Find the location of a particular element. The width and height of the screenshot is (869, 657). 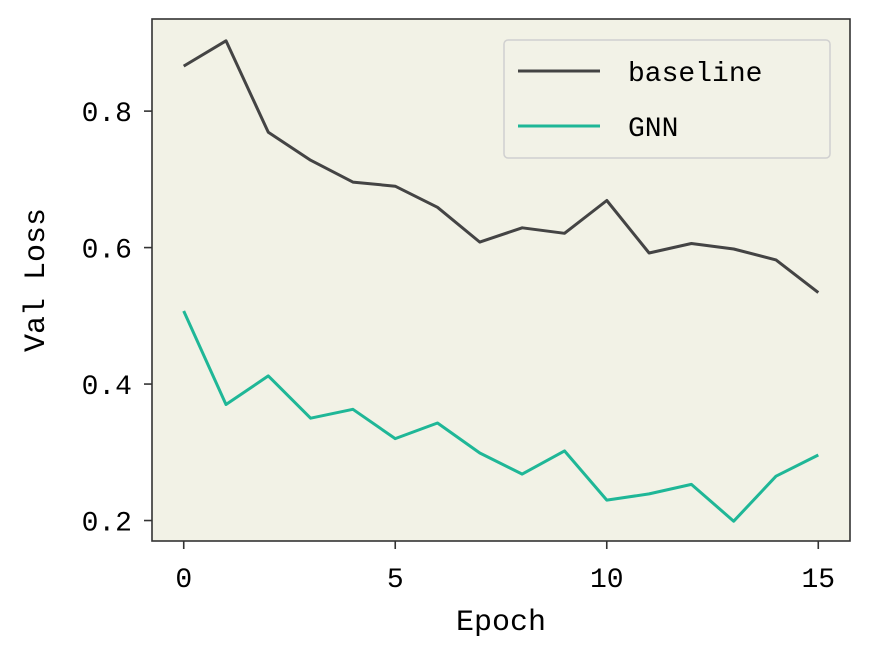

x-tick-label: 5 is located at coordinates (395, 580).